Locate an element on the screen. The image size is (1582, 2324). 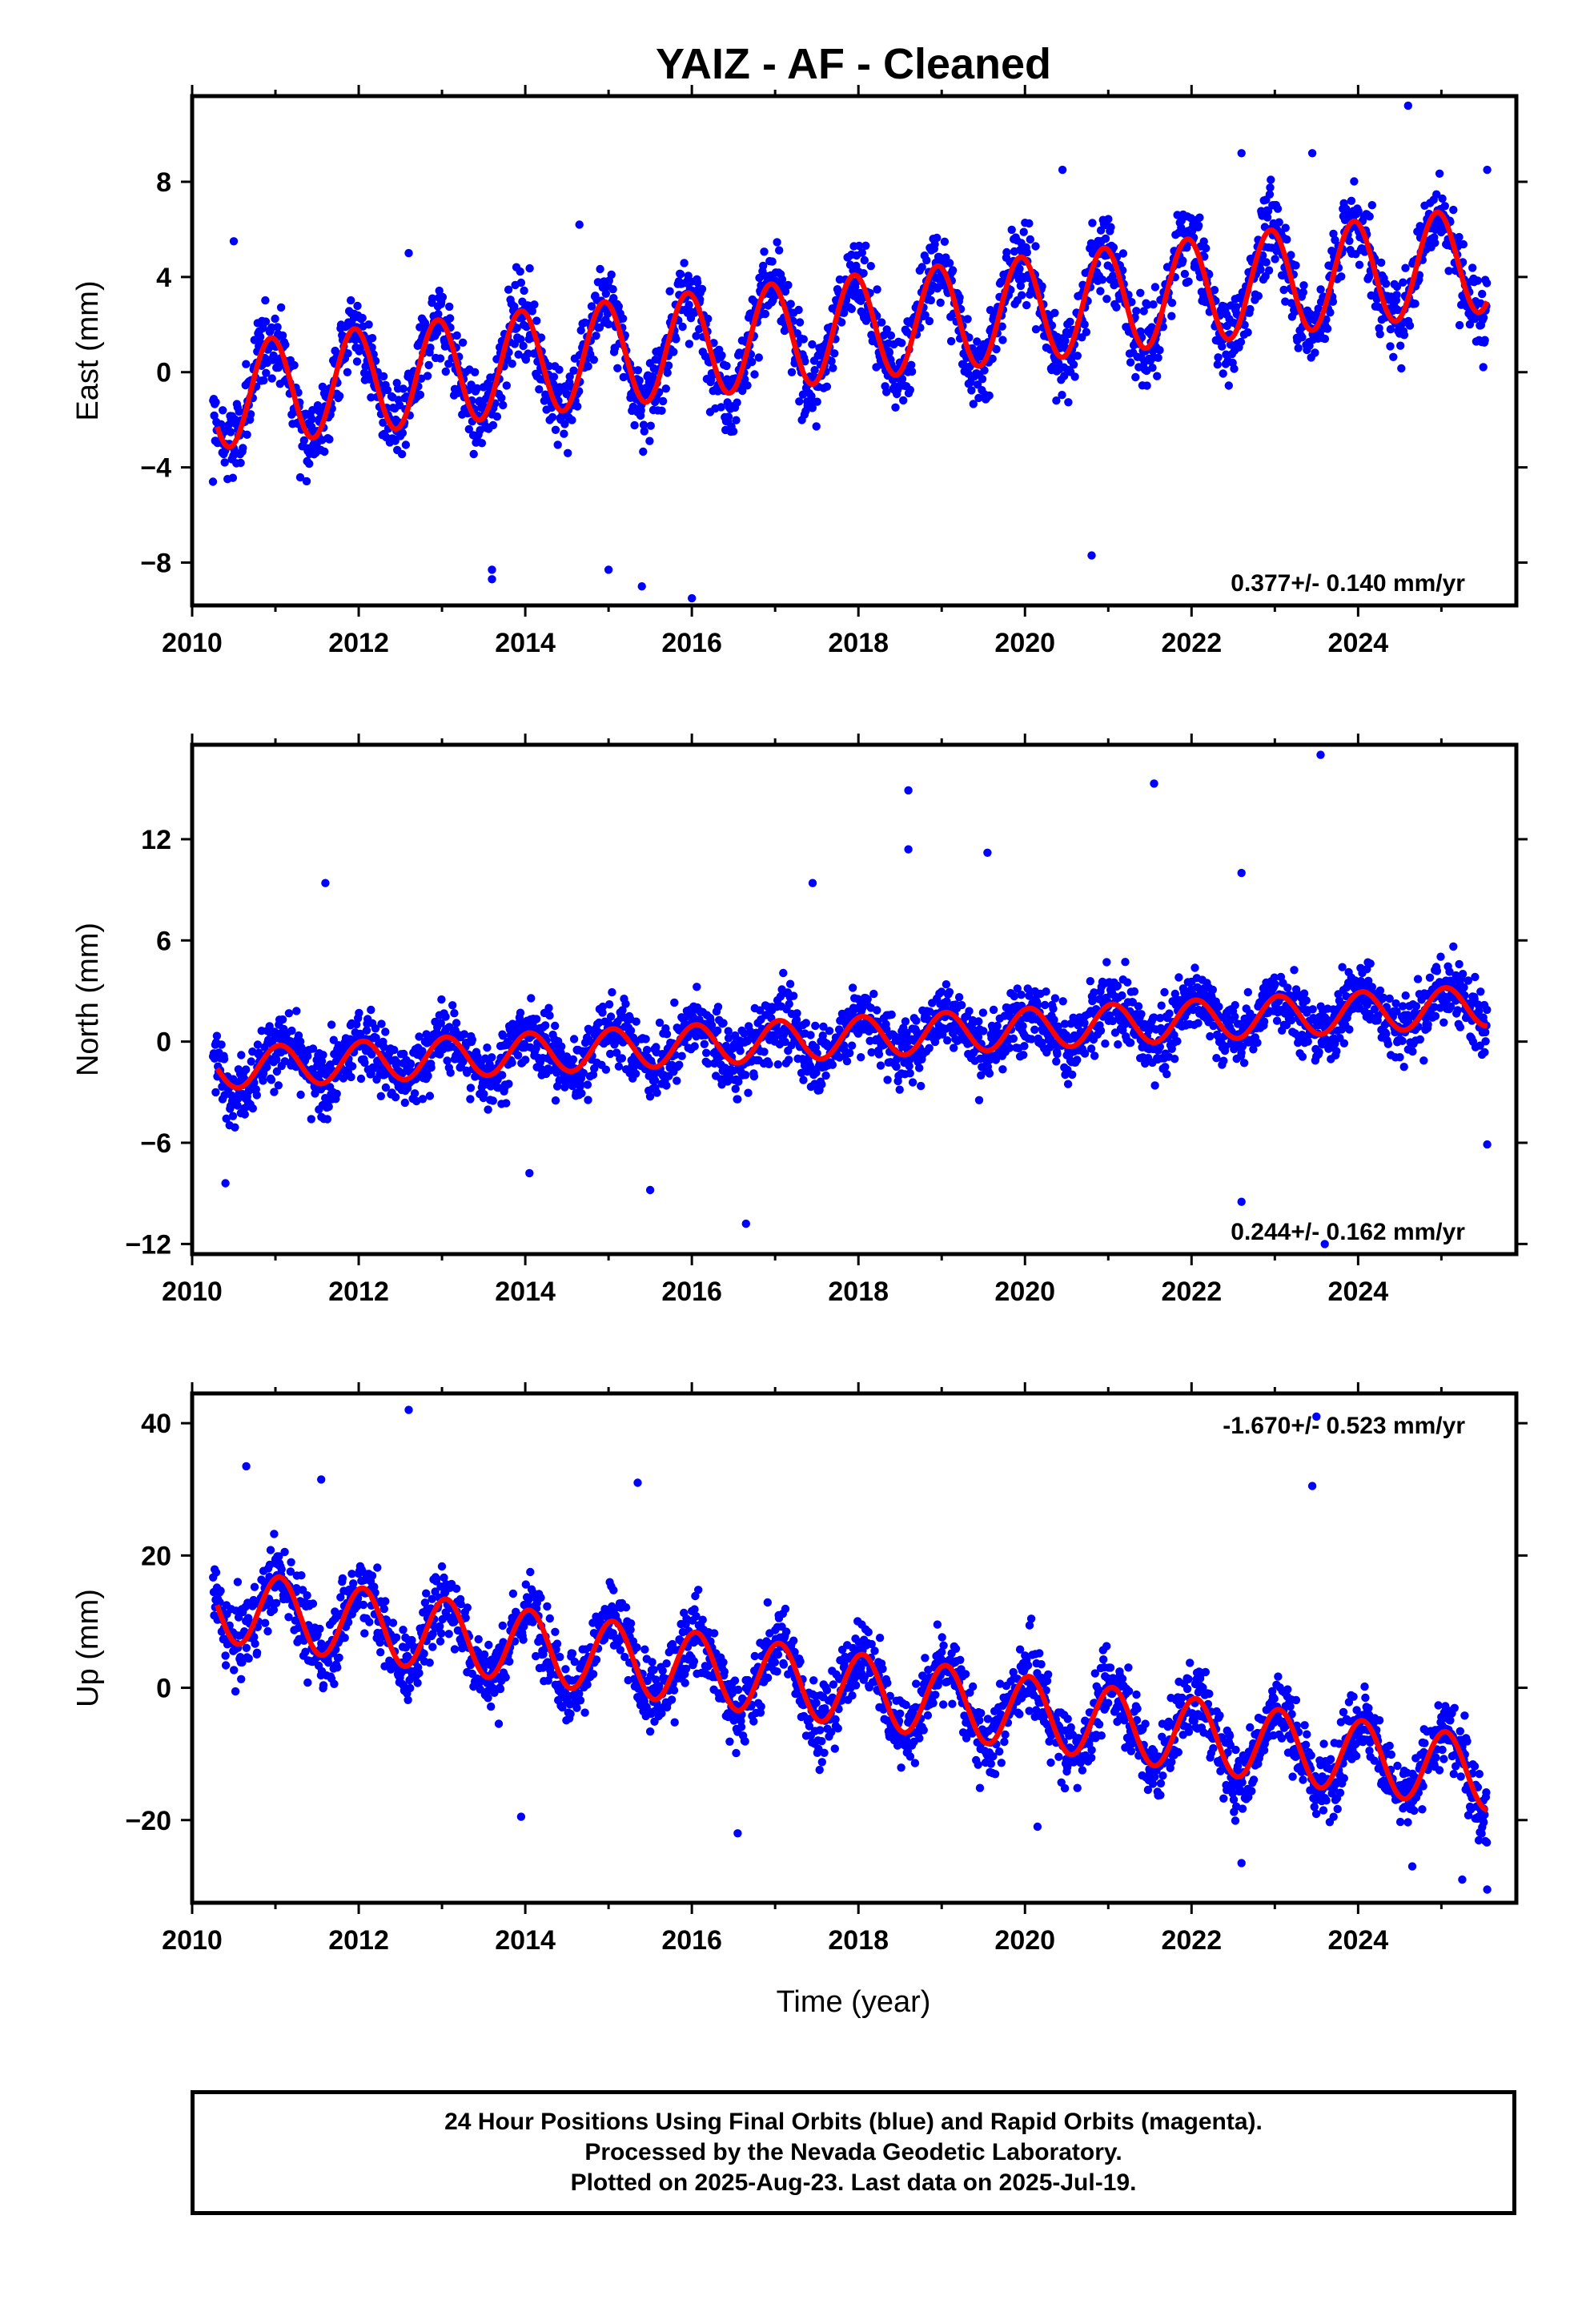
up-data-point is located at coordinates (216, 1572).